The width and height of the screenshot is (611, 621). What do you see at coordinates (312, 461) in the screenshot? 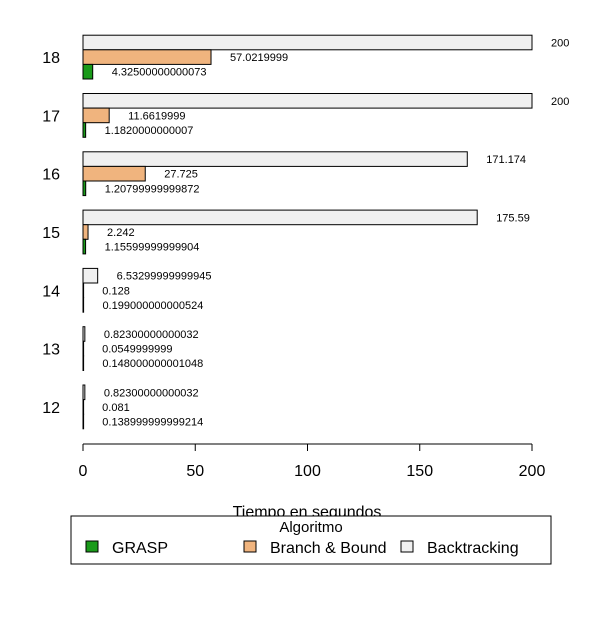
I see `x-axis: 0 50 100 150 200` at bounding box center [312, 461].